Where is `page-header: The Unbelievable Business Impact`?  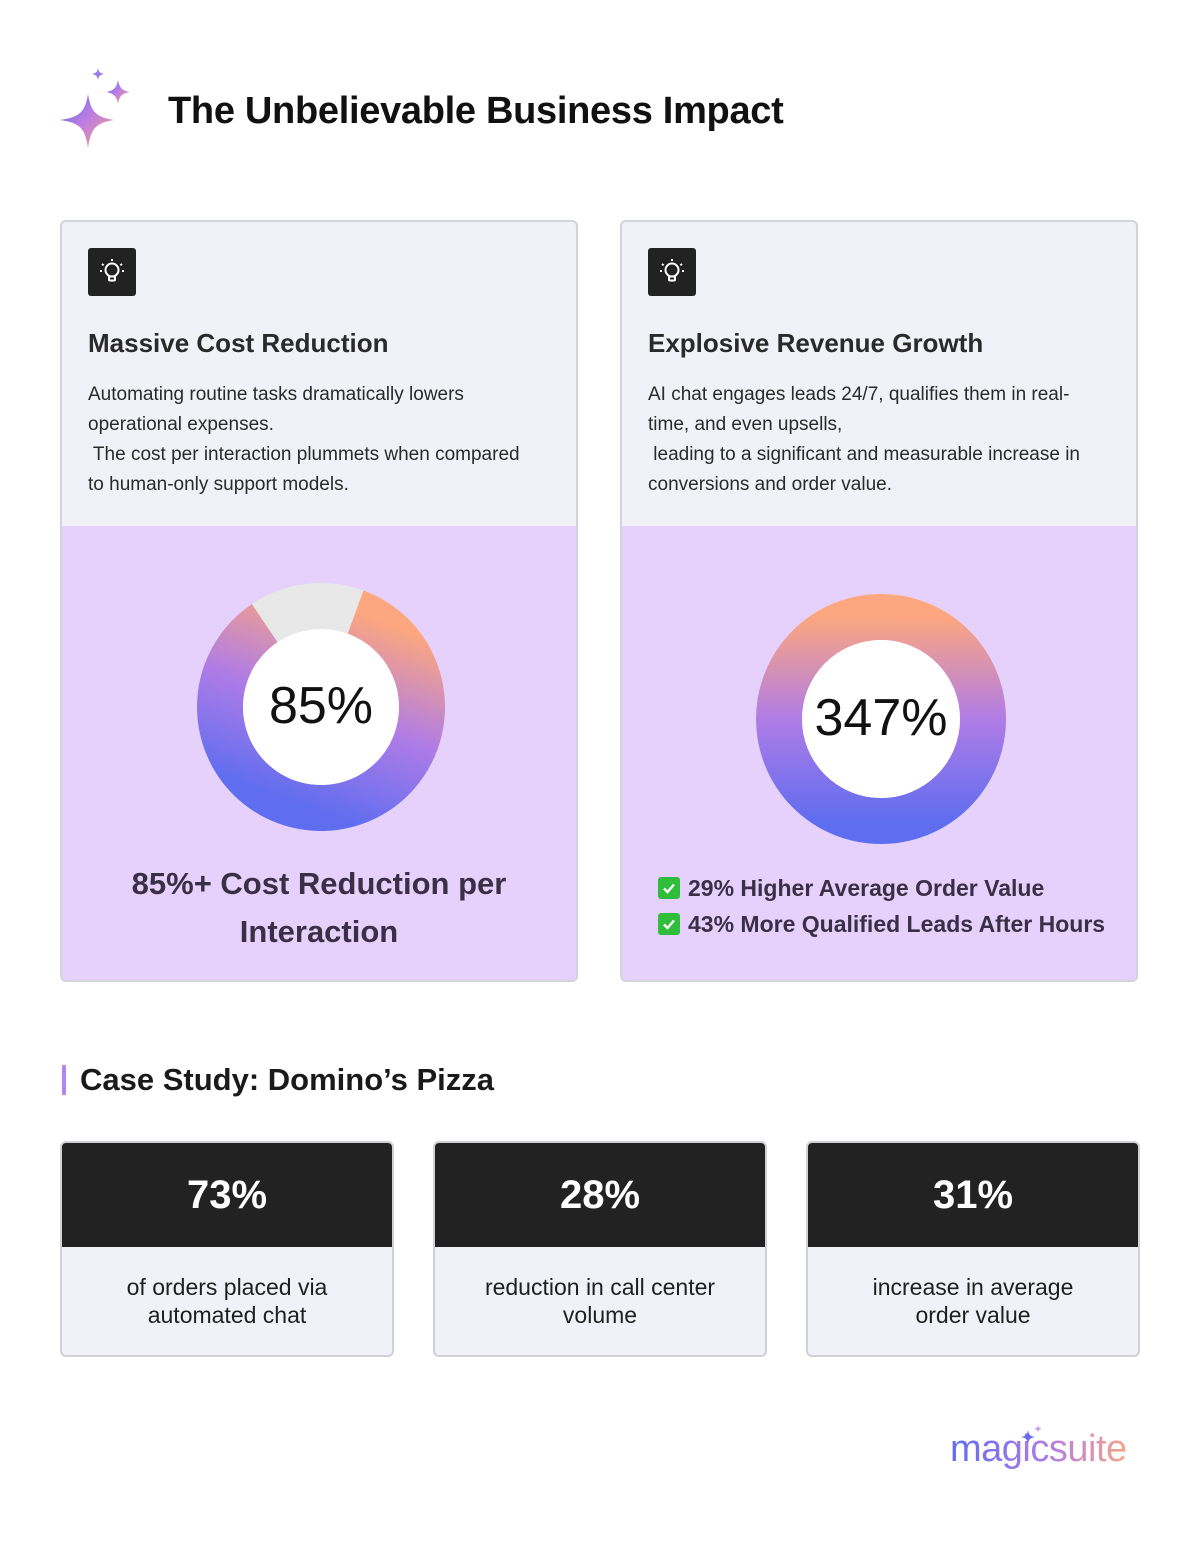 page-header: The Unbelievable Business Impact is located at coordinates (421, 111).